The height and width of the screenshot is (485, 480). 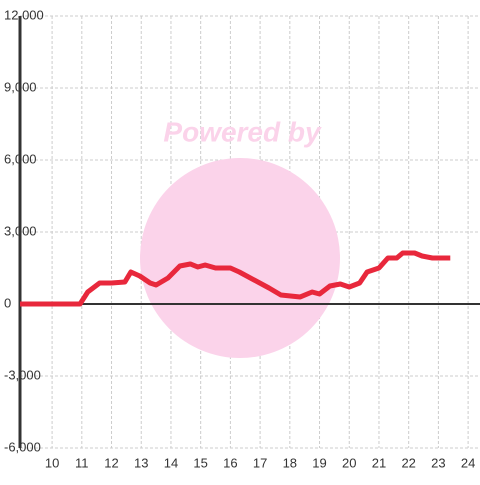 I want to click on x-tick-label: 11, so click(x=82, y=462).